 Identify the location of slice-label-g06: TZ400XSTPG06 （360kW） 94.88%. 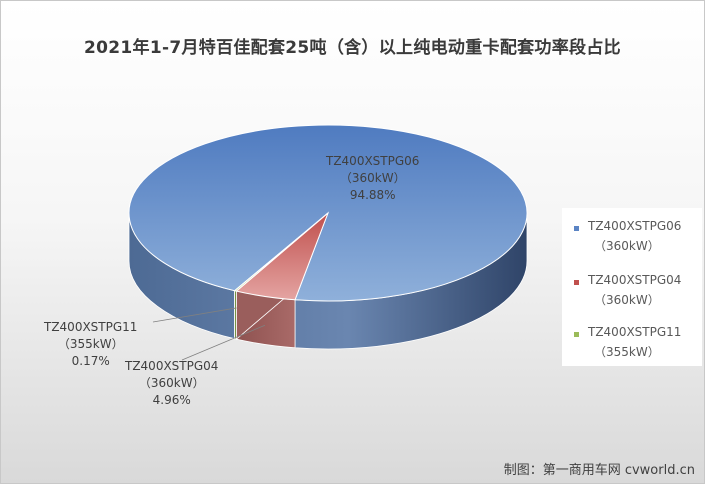
(372, 178).